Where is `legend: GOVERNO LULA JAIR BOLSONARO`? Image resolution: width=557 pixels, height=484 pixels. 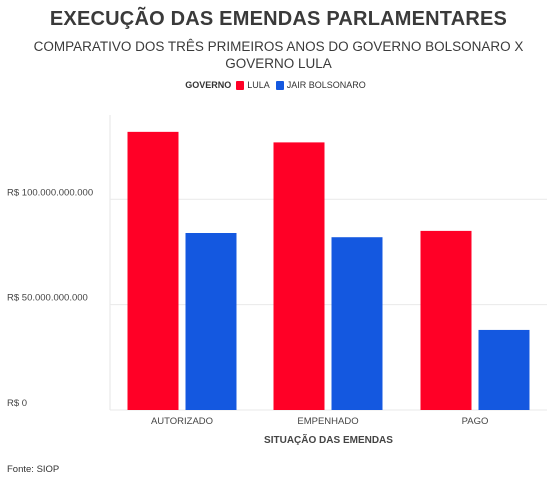 legend: GOVERNO LULA JAIR BOLSONARO is located at coordinates (278, 85).